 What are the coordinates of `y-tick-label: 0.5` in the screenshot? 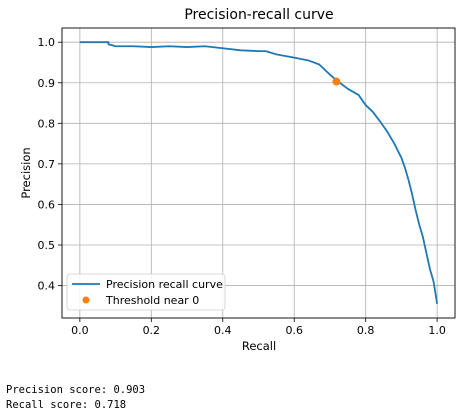 It's located at (47, 245).